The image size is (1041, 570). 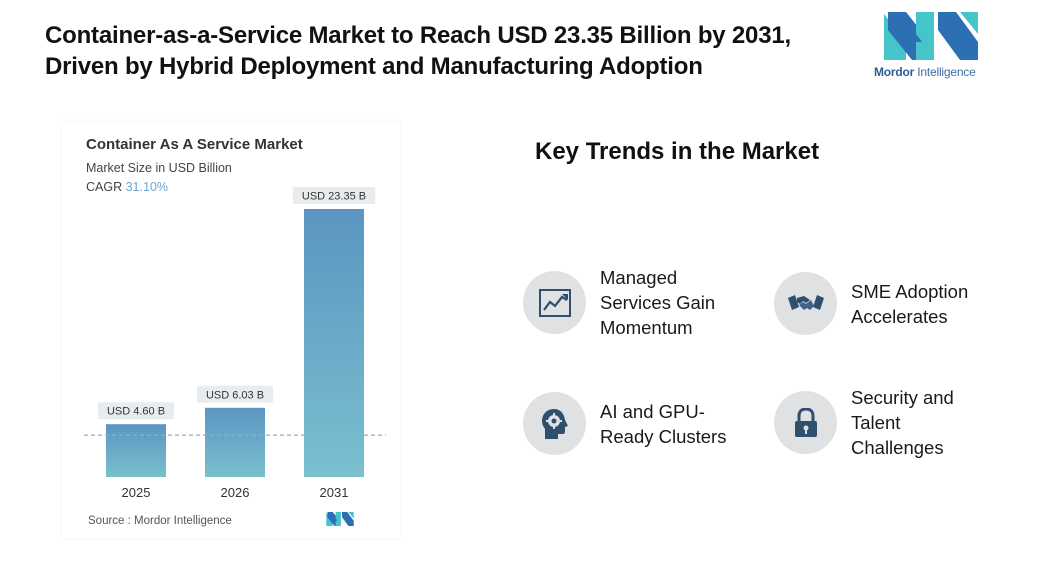 I want to click on padlock-icon, so click(x=805, y=422).